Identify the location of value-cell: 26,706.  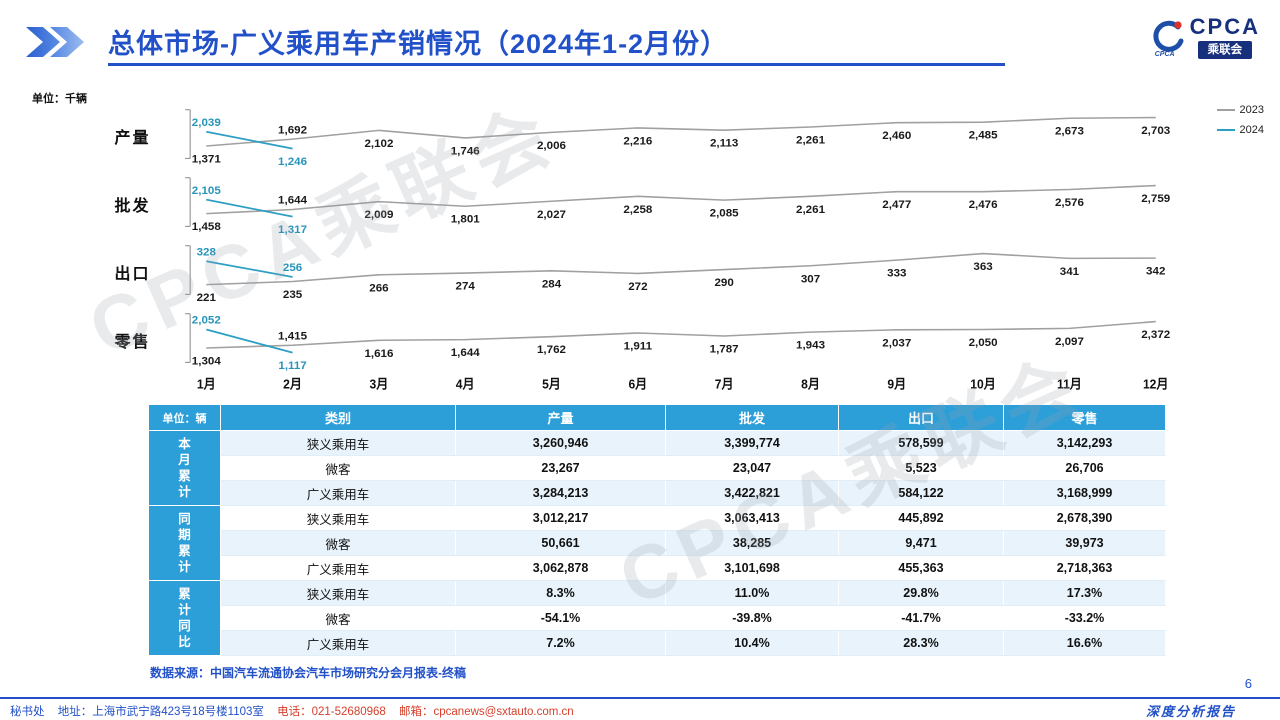
(1084, 468).